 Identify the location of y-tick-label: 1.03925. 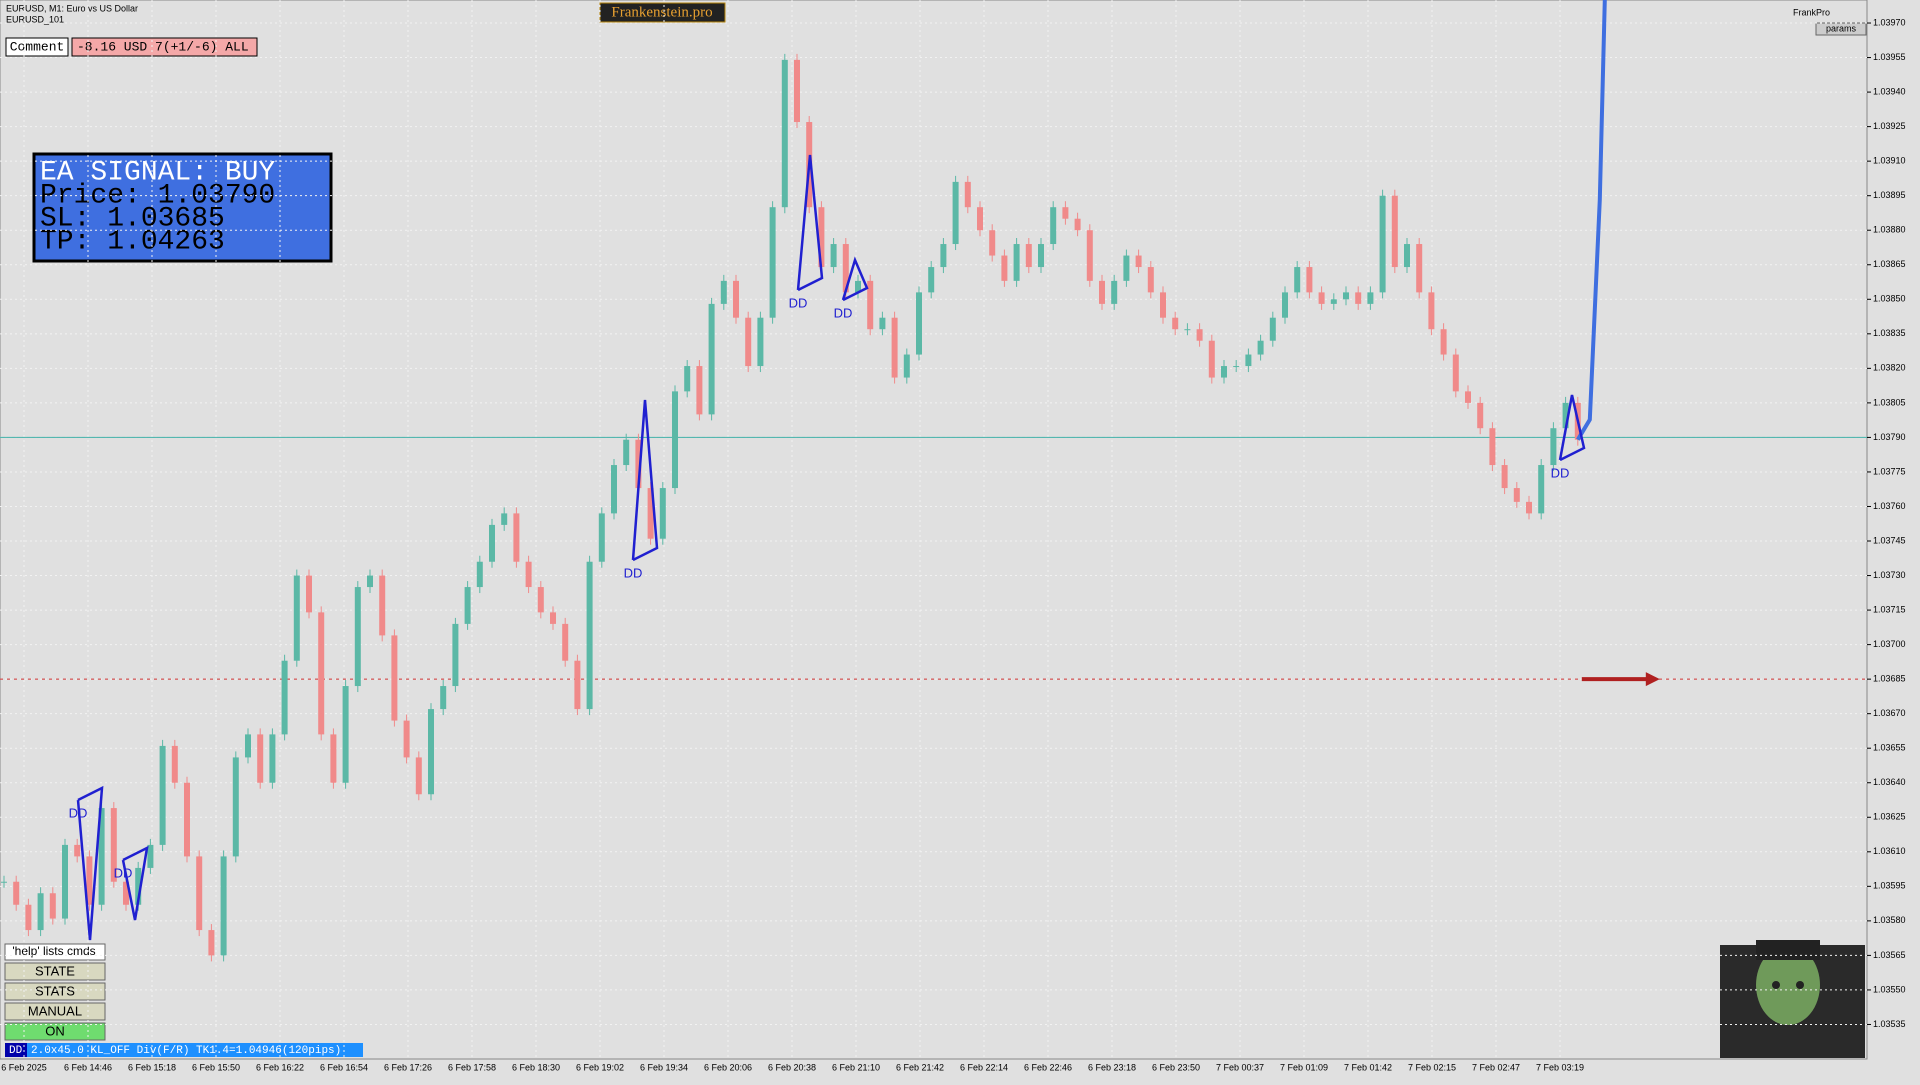
(1889, 126).